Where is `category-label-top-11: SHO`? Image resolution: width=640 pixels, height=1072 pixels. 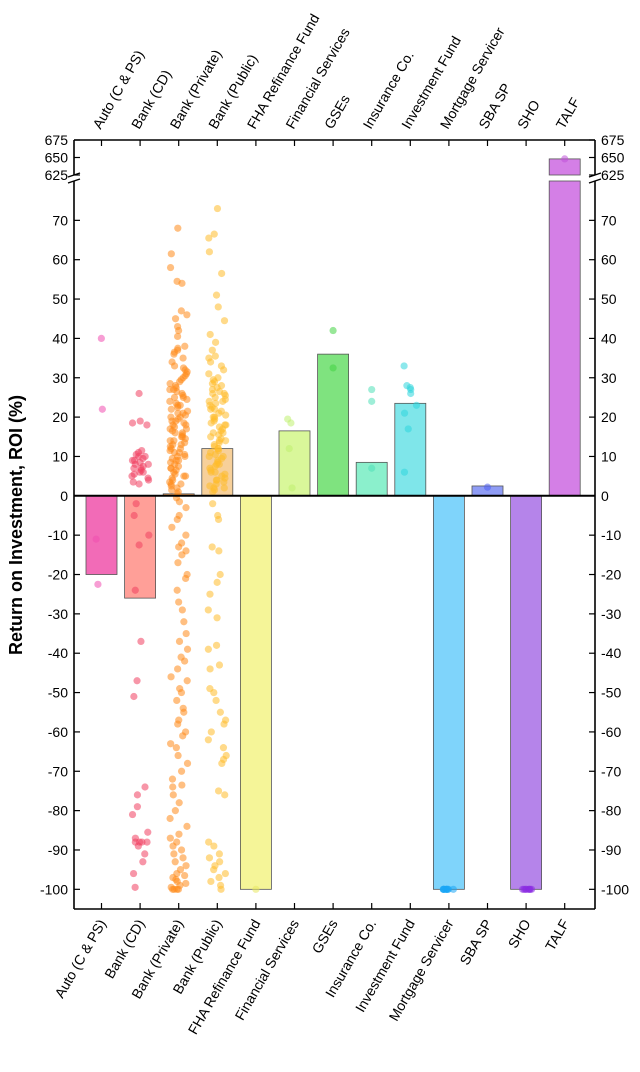
category-label-top-11: SHO is located at coordinates (528, 114).